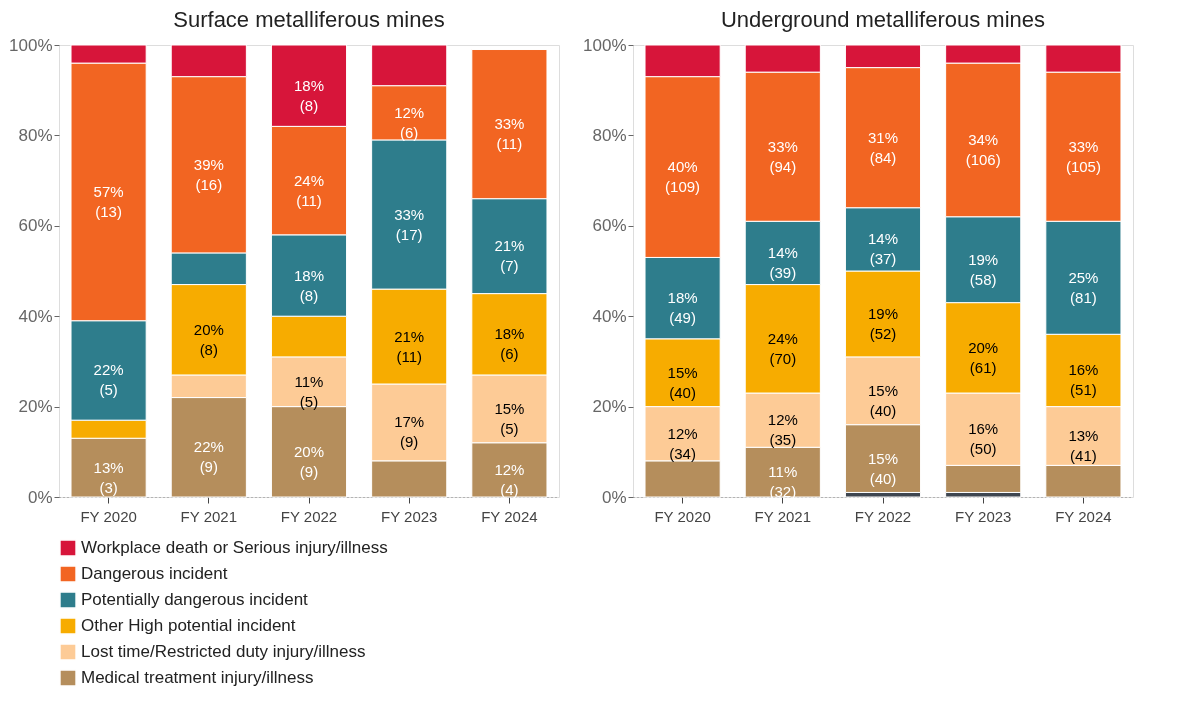 The width and height of the screenshot is (1182, 706). Describe the element at coordinates (223, 651) in the screenshot. I see `legend-label: Lost time/Restricted duty injury/illness` at that location.